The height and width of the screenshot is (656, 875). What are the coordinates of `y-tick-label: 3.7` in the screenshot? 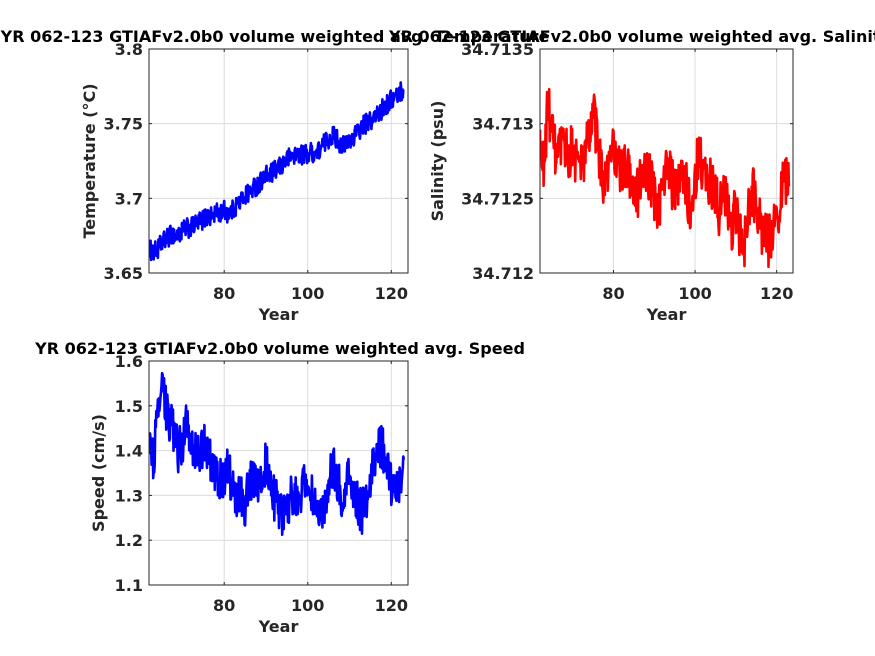 It's located at (129, 198).